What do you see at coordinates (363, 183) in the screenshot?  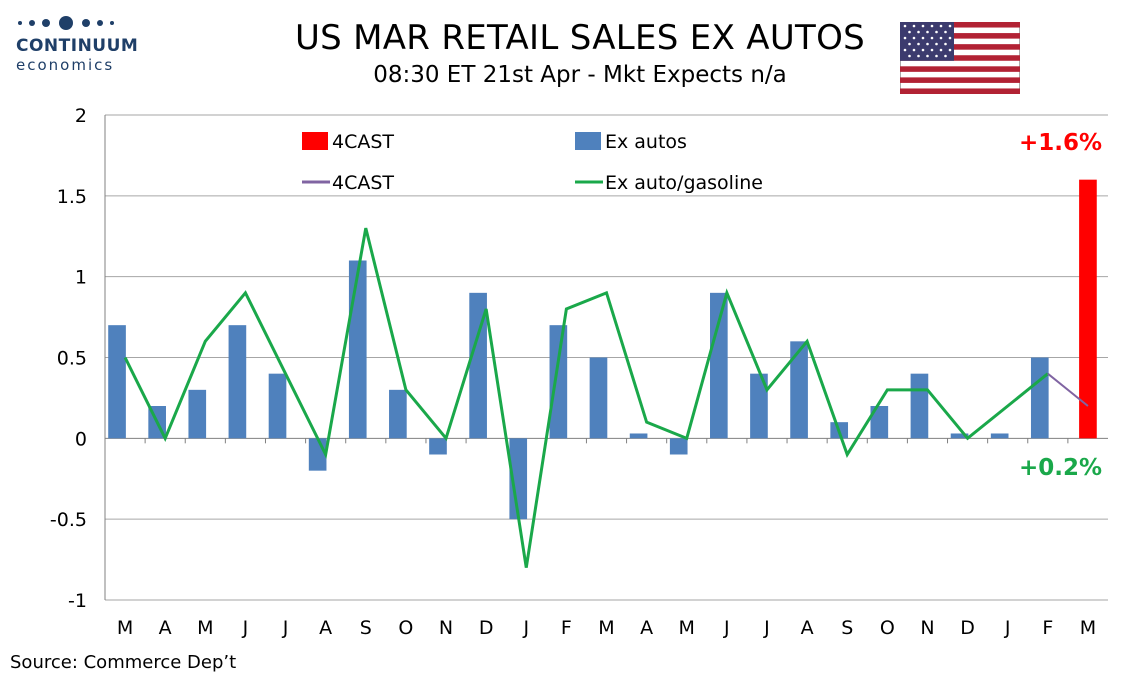 I see `legend-4cast-line-label: 4CAST` at bounding box center [363, 183].